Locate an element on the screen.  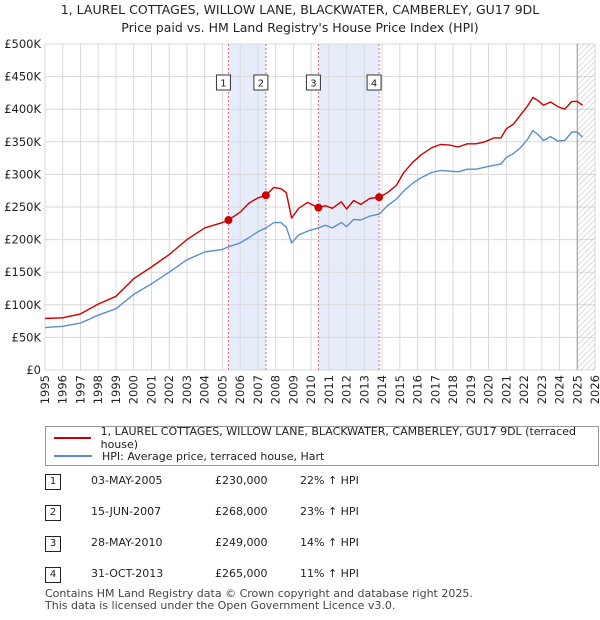
sale-price: £265,000 is located at coordinates (241, 573).